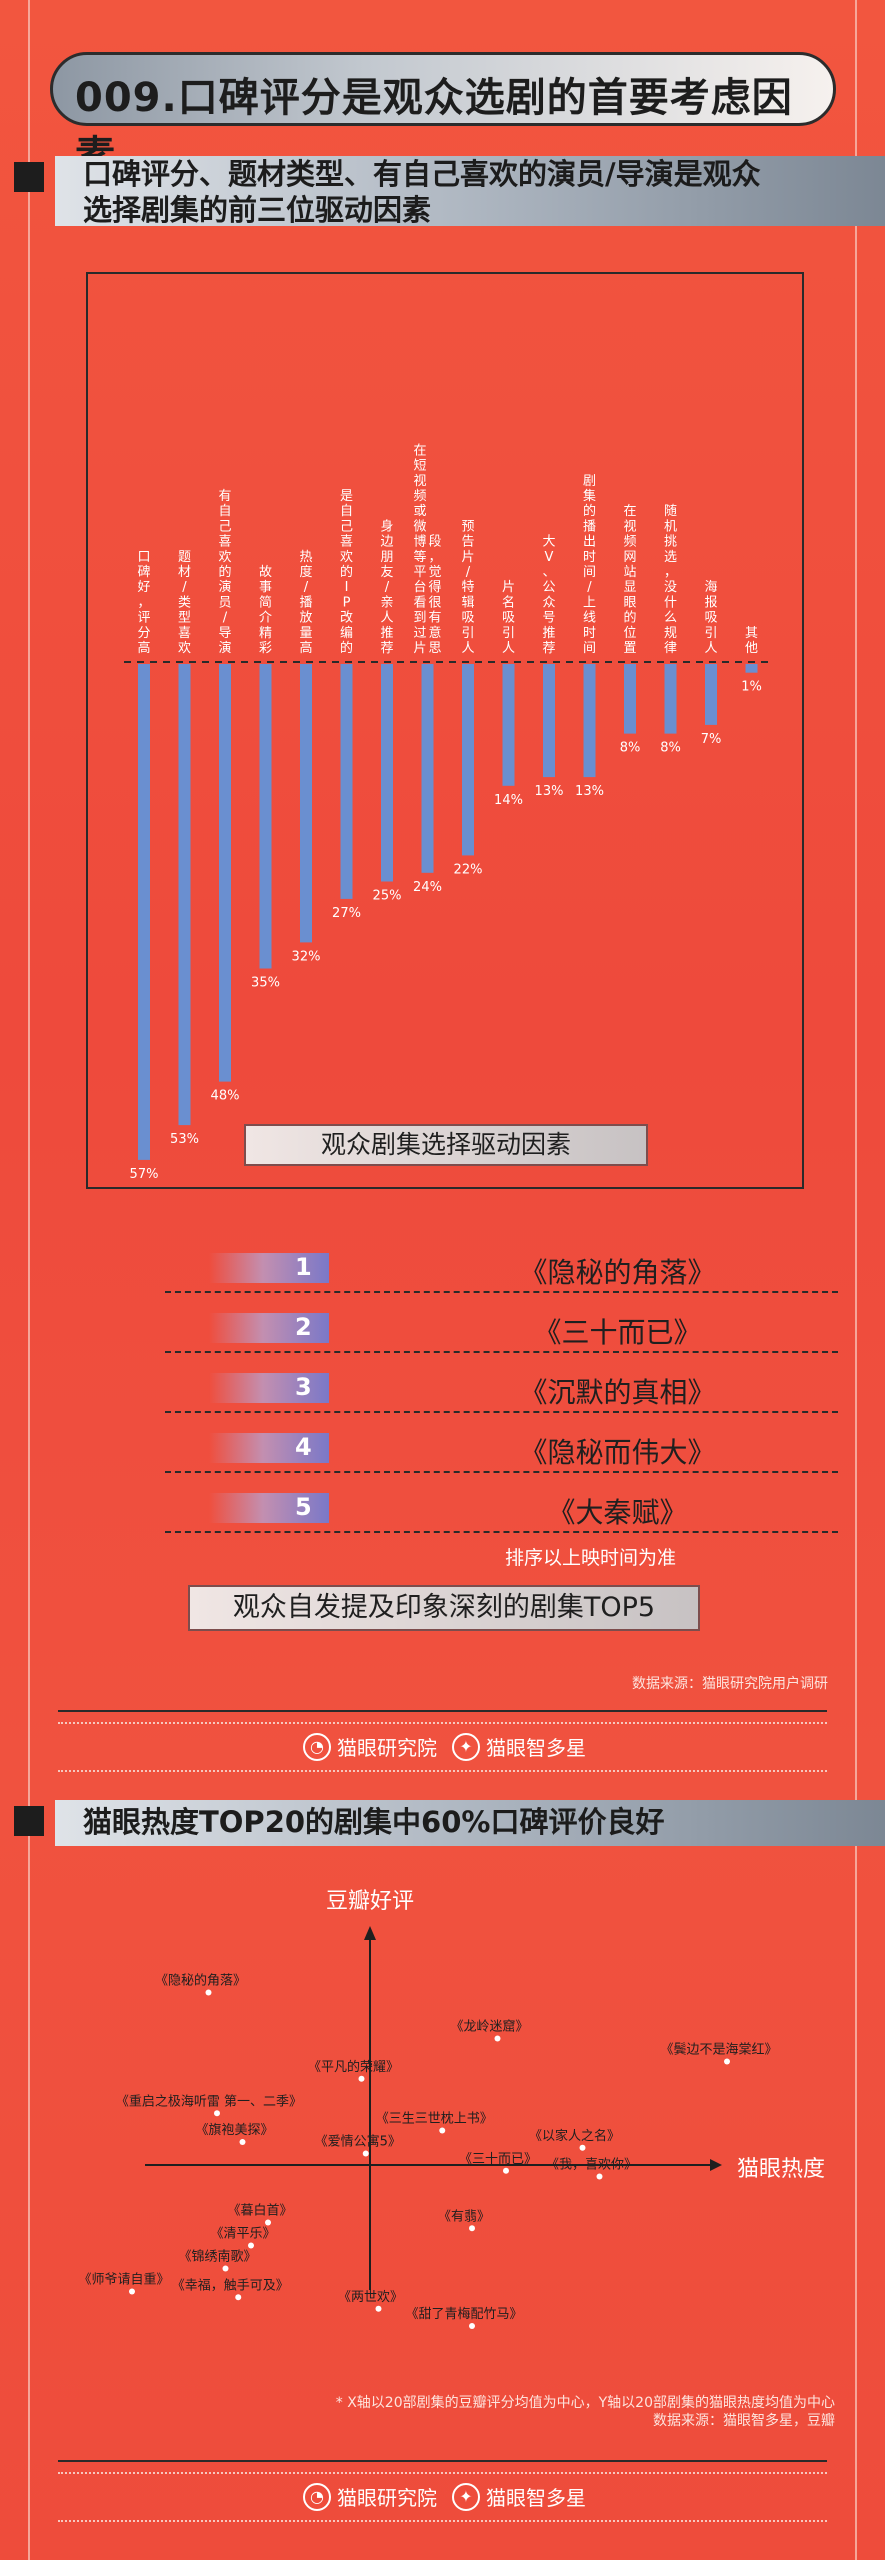 The width and height of the screenshot is (885, 2560). What do you see at coordinates (387, 587) in the screenshot?
I see `category-label-char: /` at bounding box center [387, 587].